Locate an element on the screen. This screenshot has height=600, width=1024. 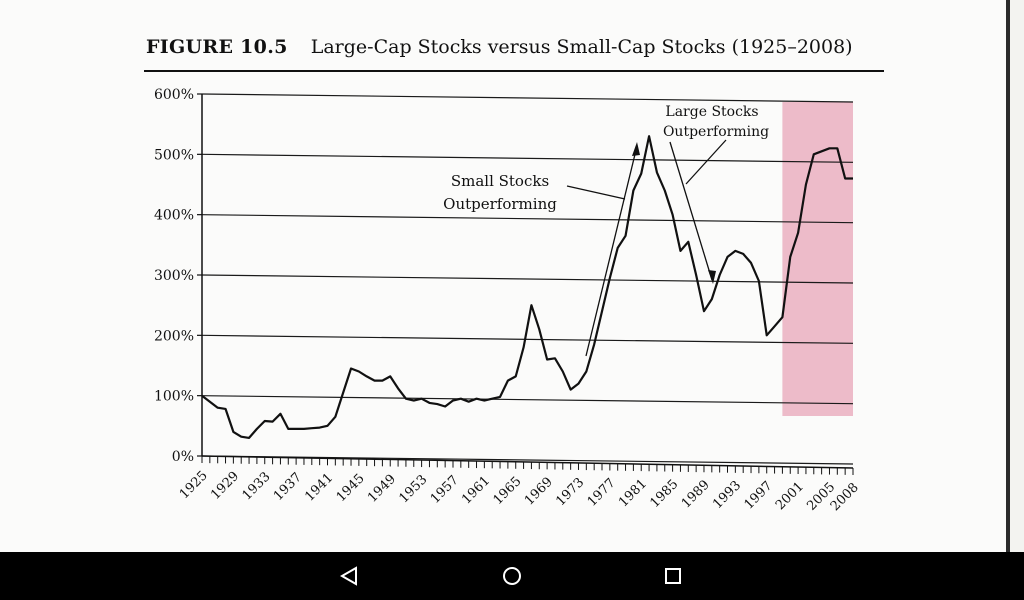
x-tick-label-1949: 1949 is located at coordinates (382, 489).